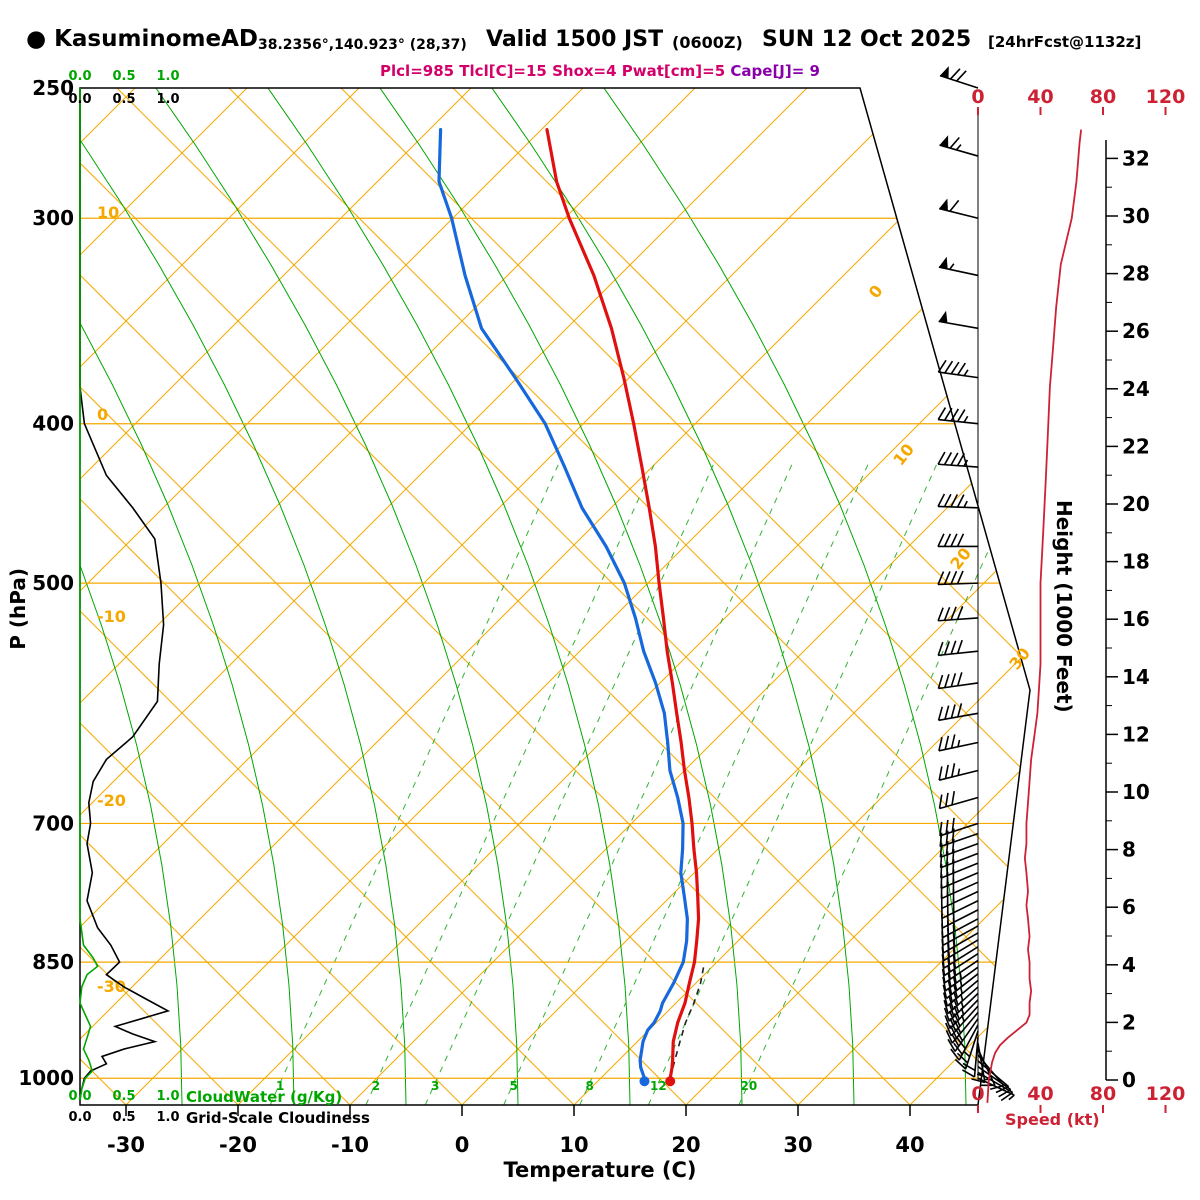 The image size is (1200, 1200). Describe the element at coordinates (89, 594) in the screenshot. I see `cloudwater-curve` at that location.